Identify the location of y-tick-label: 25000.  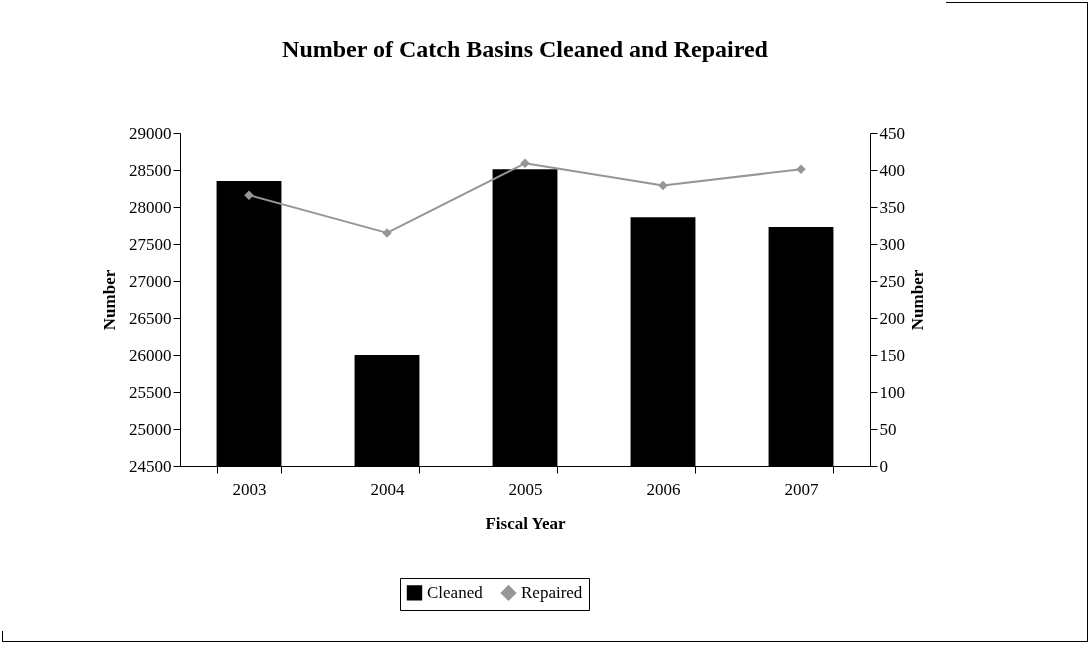
(150, 429).